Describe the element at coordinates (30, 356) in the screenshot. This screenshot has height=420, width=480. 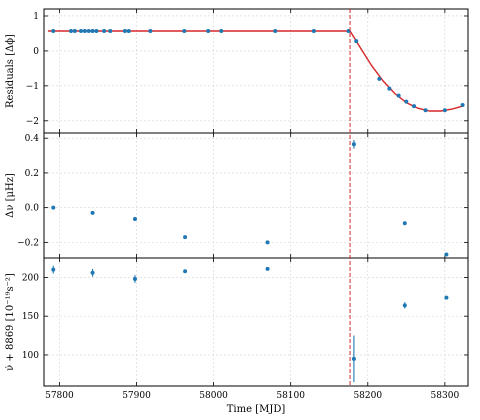
I see `y-tick-label: 100` at that location.